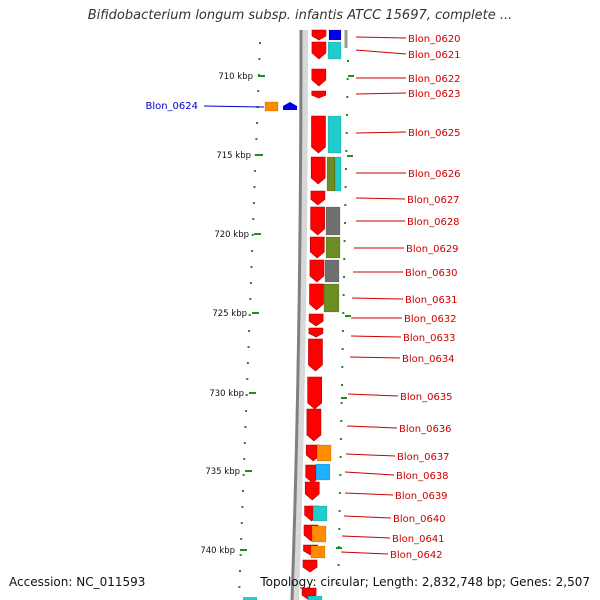  I want to click on gene-label: Blon_0624, so click(171, 106).